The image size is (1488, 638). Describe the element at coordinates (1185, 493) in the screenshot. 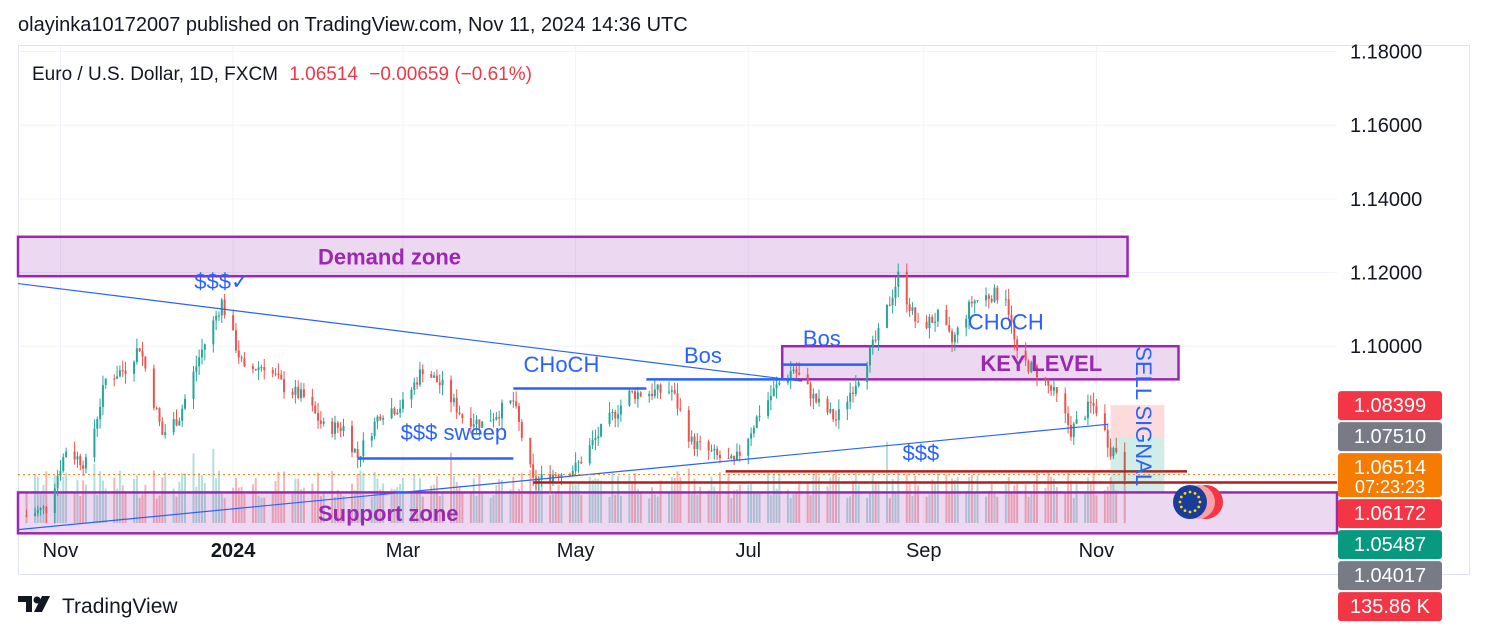

I see `eu-flag-star` at that location.